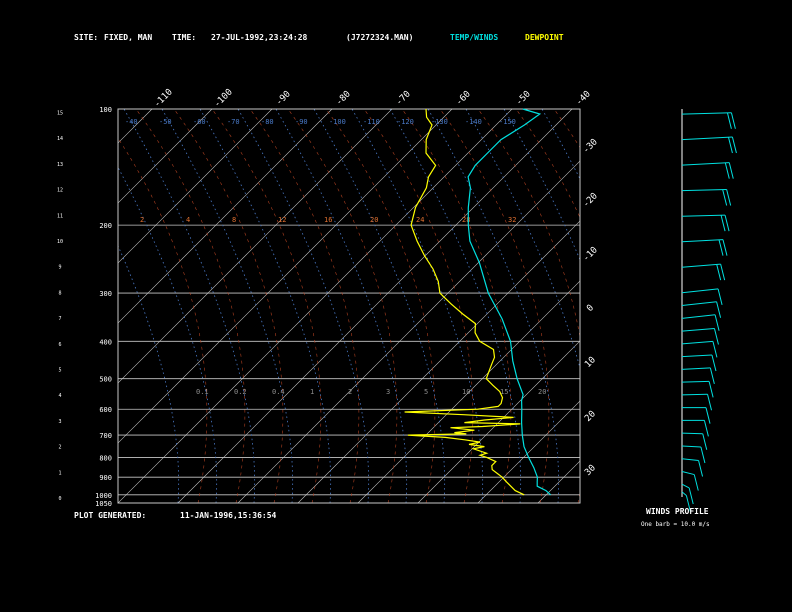 The width and height of the screenshot is (792, 612). What do you see at coordinates (59, 319) in the screenshot?
I see `height-tick-label: 7` at bounding box center [59, 319].